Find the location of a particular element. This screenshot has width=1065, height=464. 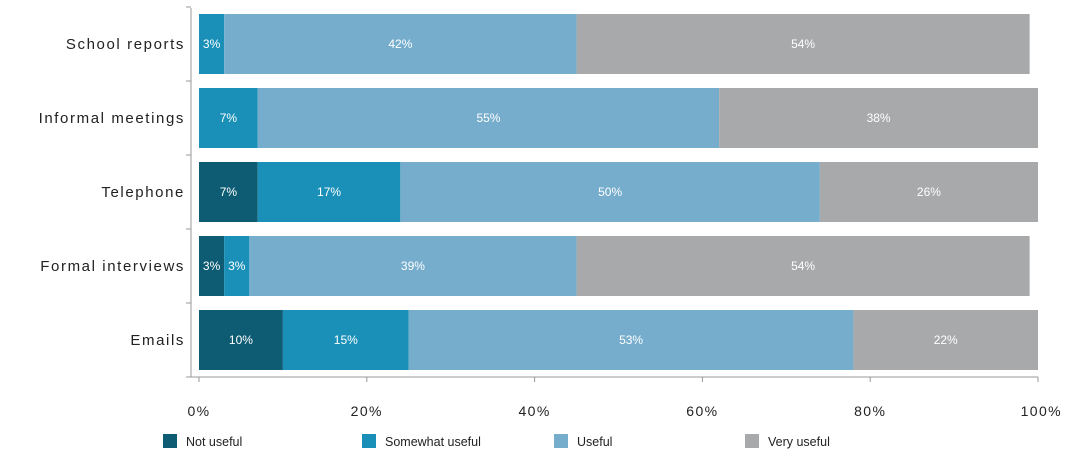

category-label: Emails is located at coordinates (157, 340).